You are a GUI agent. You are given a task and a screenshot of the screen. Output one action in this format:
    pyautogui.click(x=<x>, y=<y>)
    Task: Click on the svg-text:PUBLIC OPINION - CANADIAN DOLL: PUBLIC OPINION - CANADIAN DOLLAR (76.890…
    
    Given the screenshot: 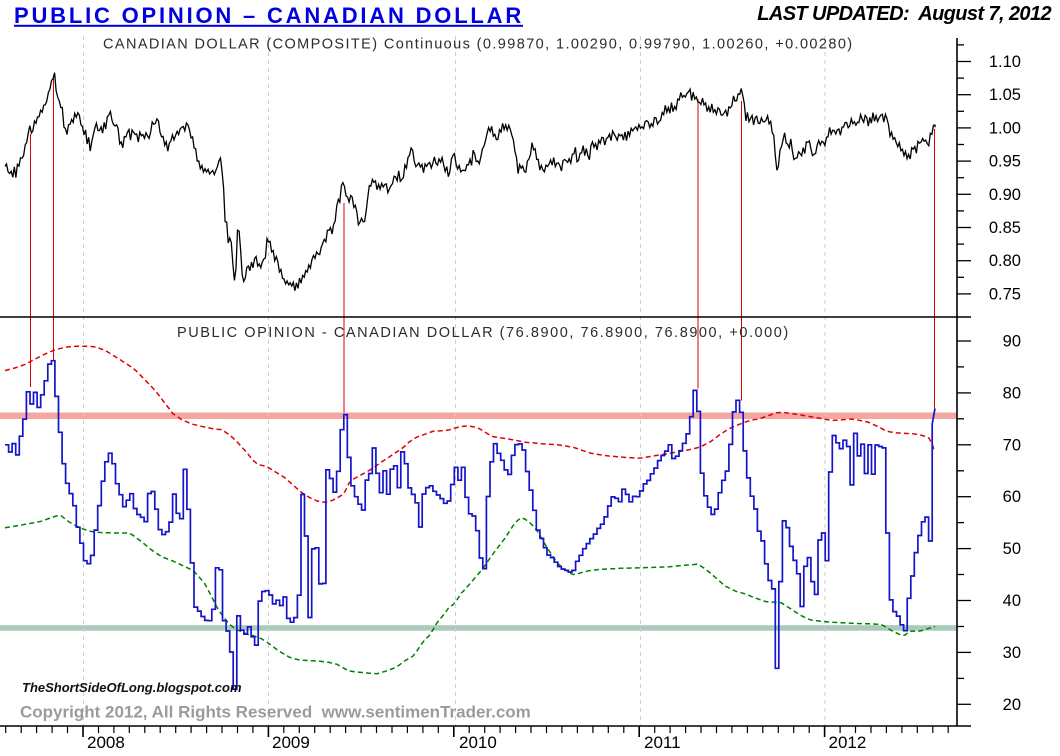 What is the action you would take?
    pyautogui.click(x=483, y=333)
    